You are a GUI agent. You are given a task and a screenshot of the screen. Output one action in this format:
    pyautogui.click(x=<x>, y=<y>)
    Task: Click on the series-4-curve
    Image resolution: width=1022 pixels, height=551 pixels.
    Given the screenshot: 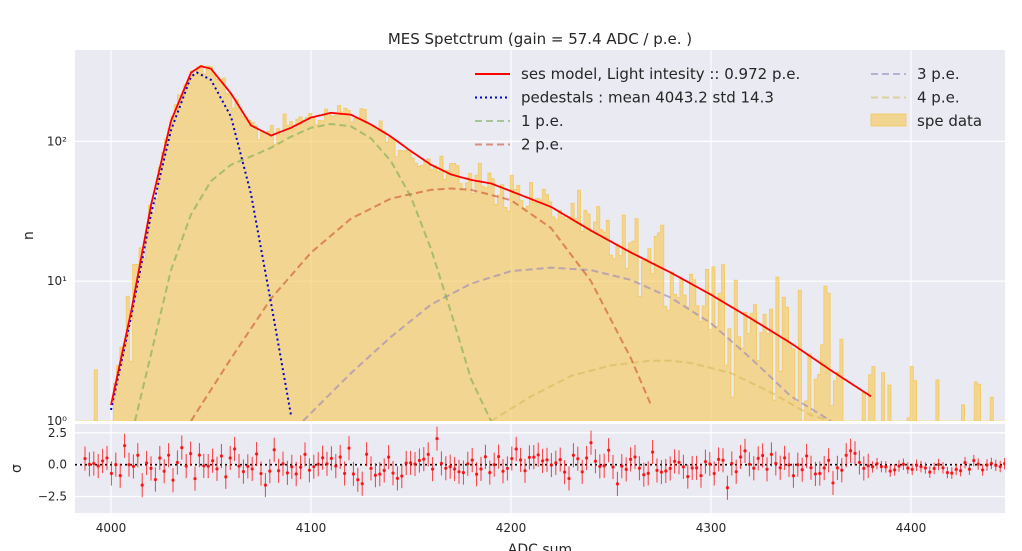 What is the action you would take?
    pyautogui.click(x=567, y=343)
    